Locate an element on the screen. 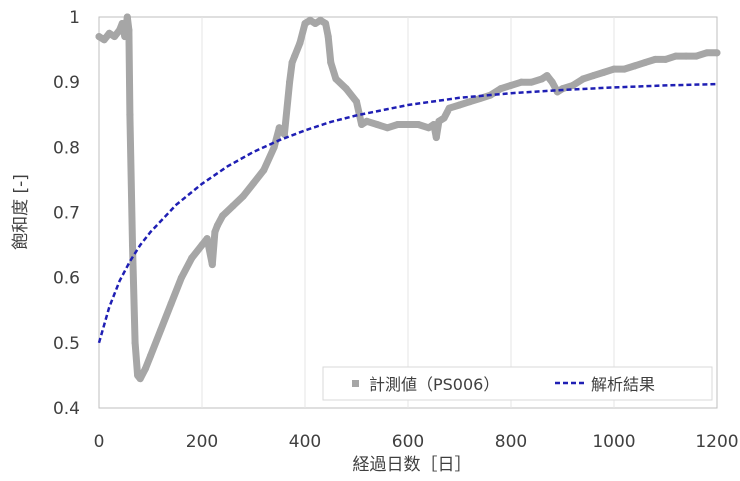  y-tick-label: 0.7 is located at coordinates (66, 214).